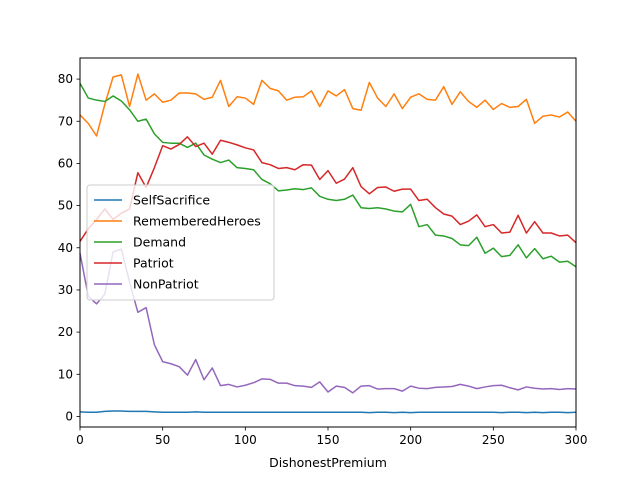 This screenshot has height=480, width=640. What do you see at coordinates (65, 290) in the screenshot?
I see `y-tick-label: 30` at bounding box center [65, 290].